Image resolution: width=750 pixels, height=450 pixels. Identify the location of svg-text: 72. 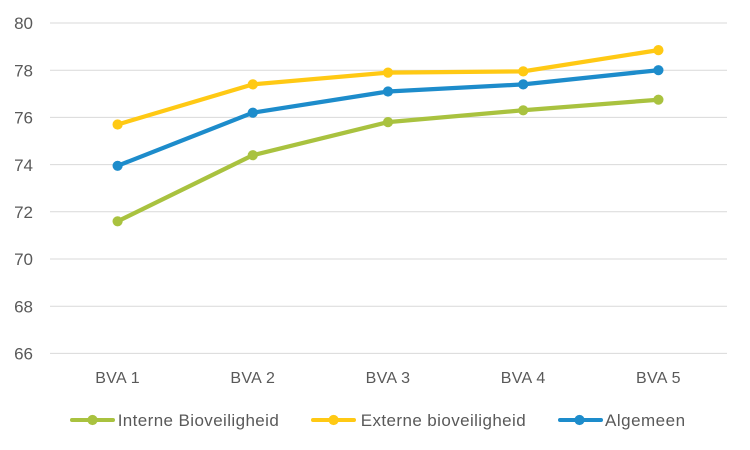
(23, 212).